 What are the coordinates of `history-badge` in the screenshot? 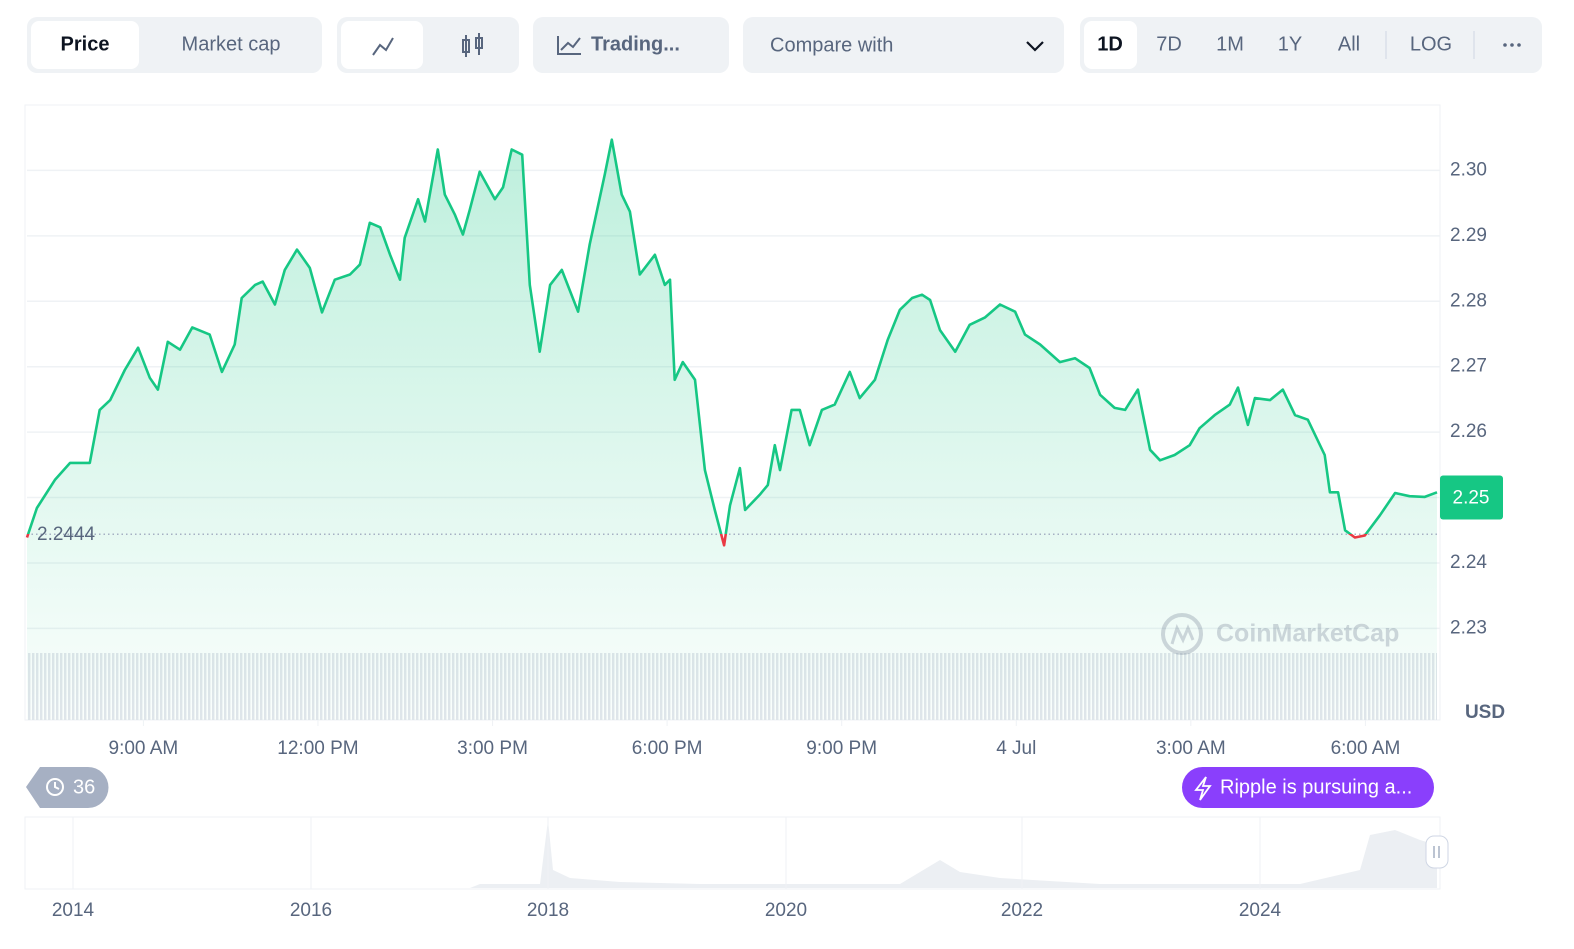 It's located at (67, 787).